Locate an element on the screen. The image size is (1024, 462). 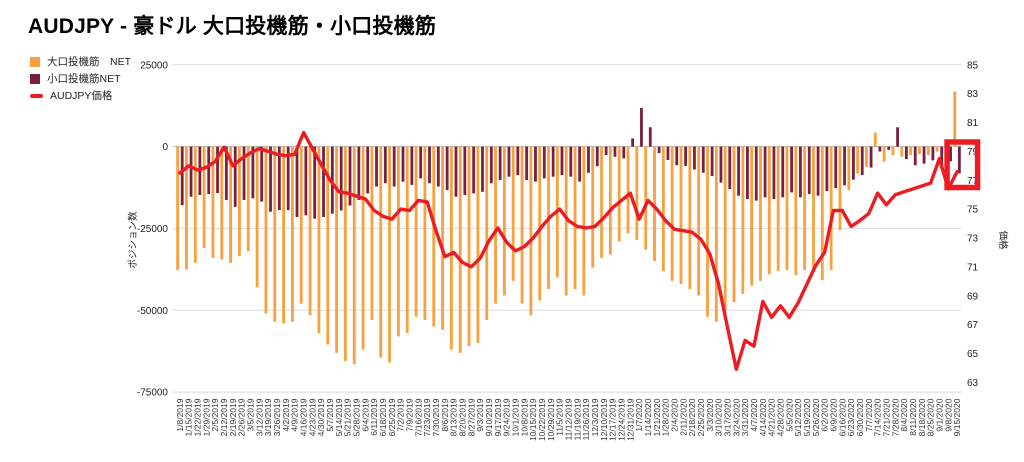
x-axis-tick-label: 6/11/2019 is located at coordinates (374, 416).